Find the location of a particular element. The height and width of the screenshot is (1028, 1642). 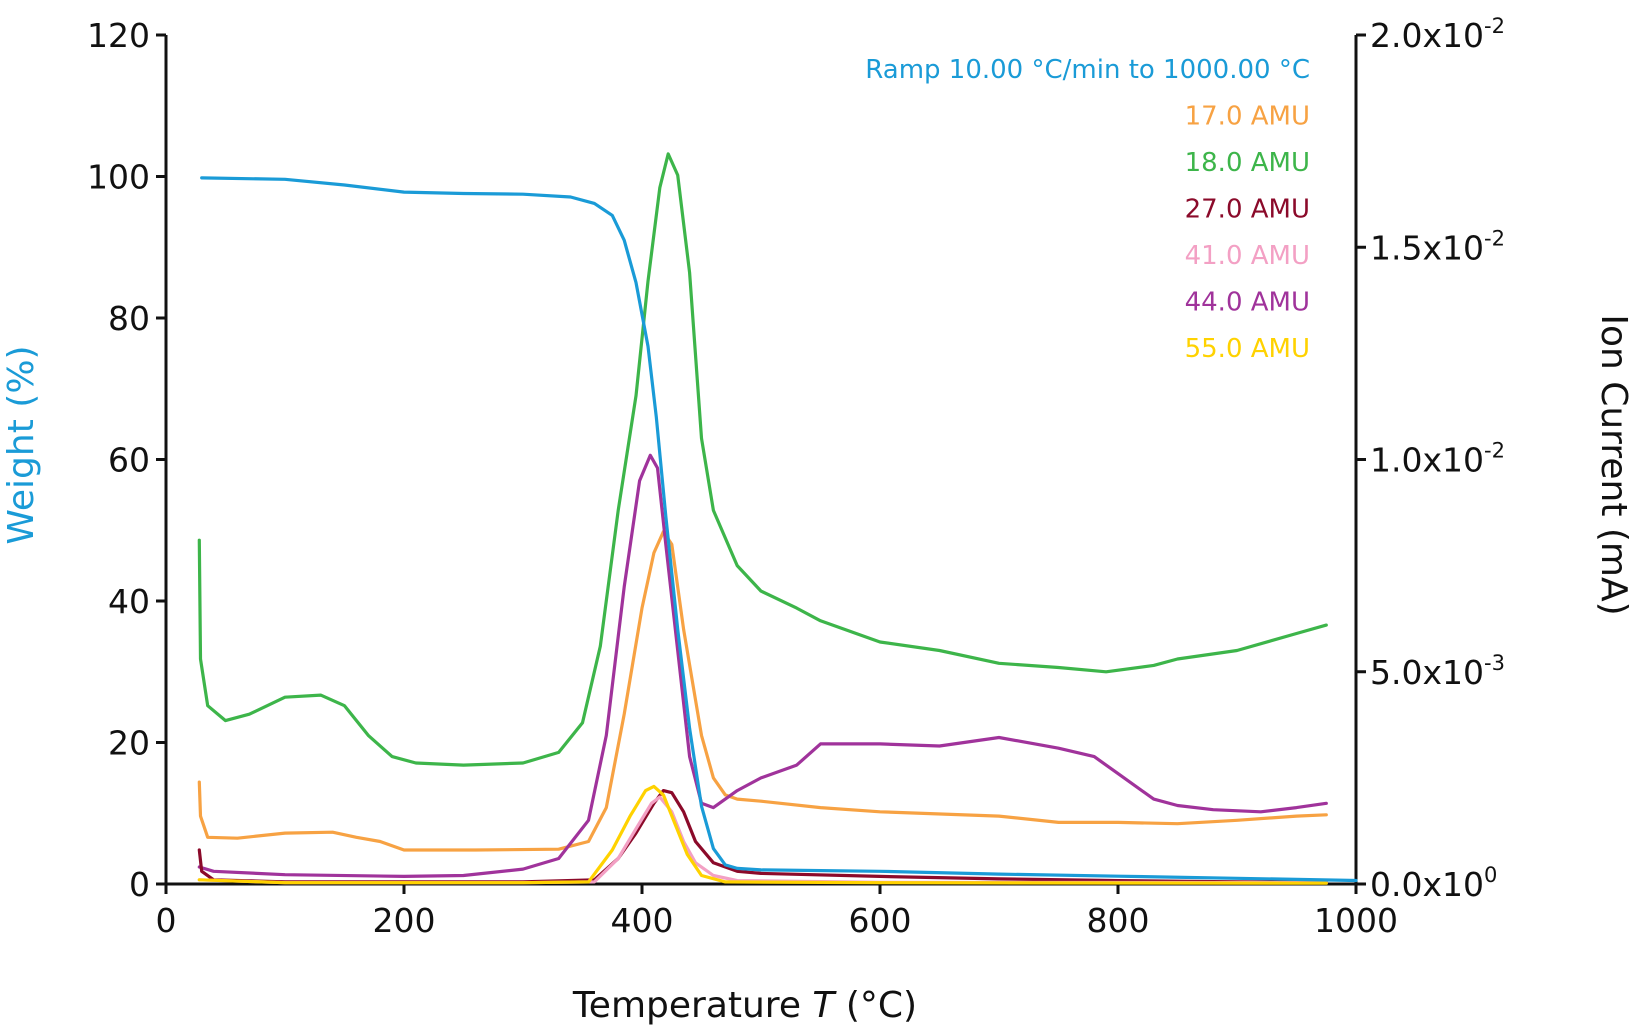

legend-entry-55-amu: 55.0 AMU is located at coordinates (1247, 349).